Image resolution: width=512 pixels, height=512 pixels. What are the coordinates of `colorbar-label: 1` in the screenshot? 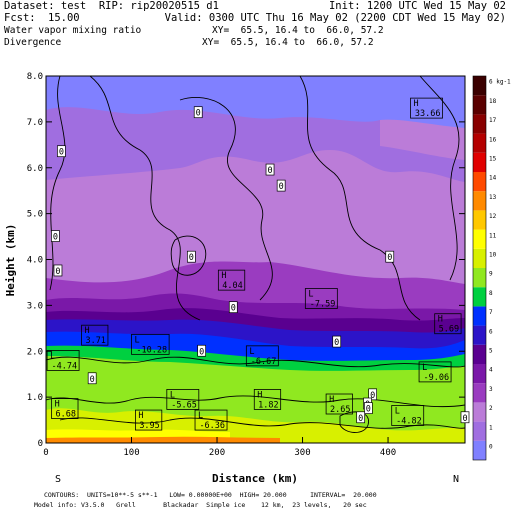 It's located at (491, 427).